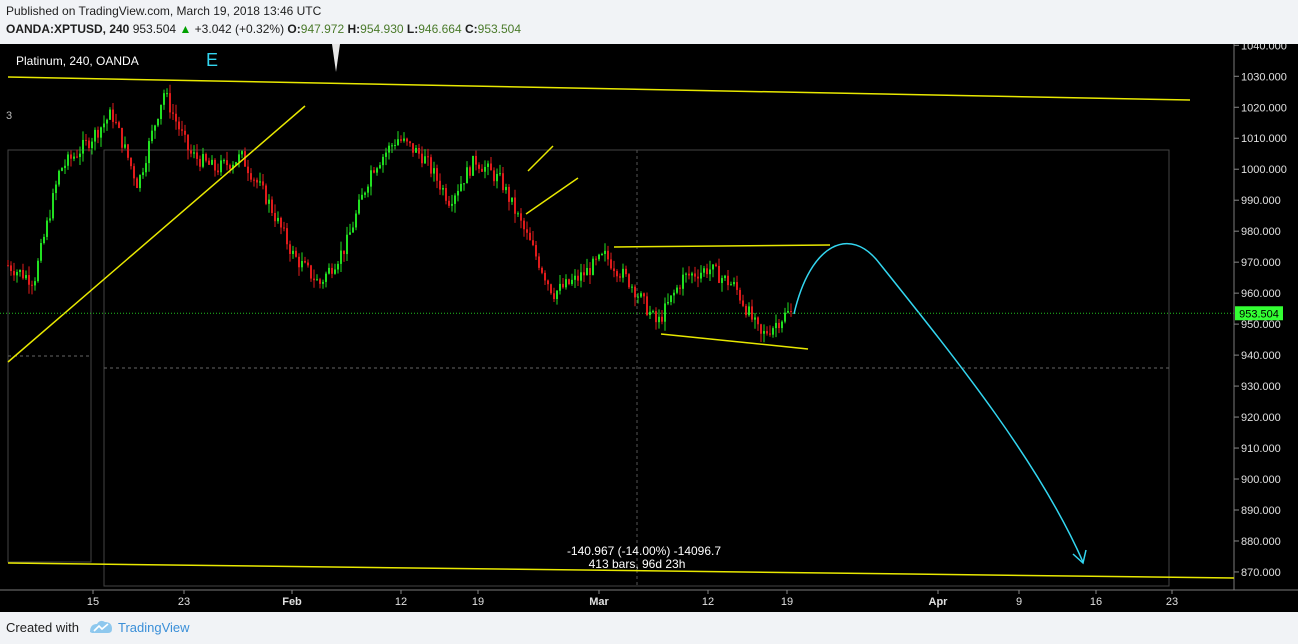  What do you see at coordinates (1261, 511) in the screenshot?
I see `y-tick-label: 890.000` at bounding box center [1261, 511].